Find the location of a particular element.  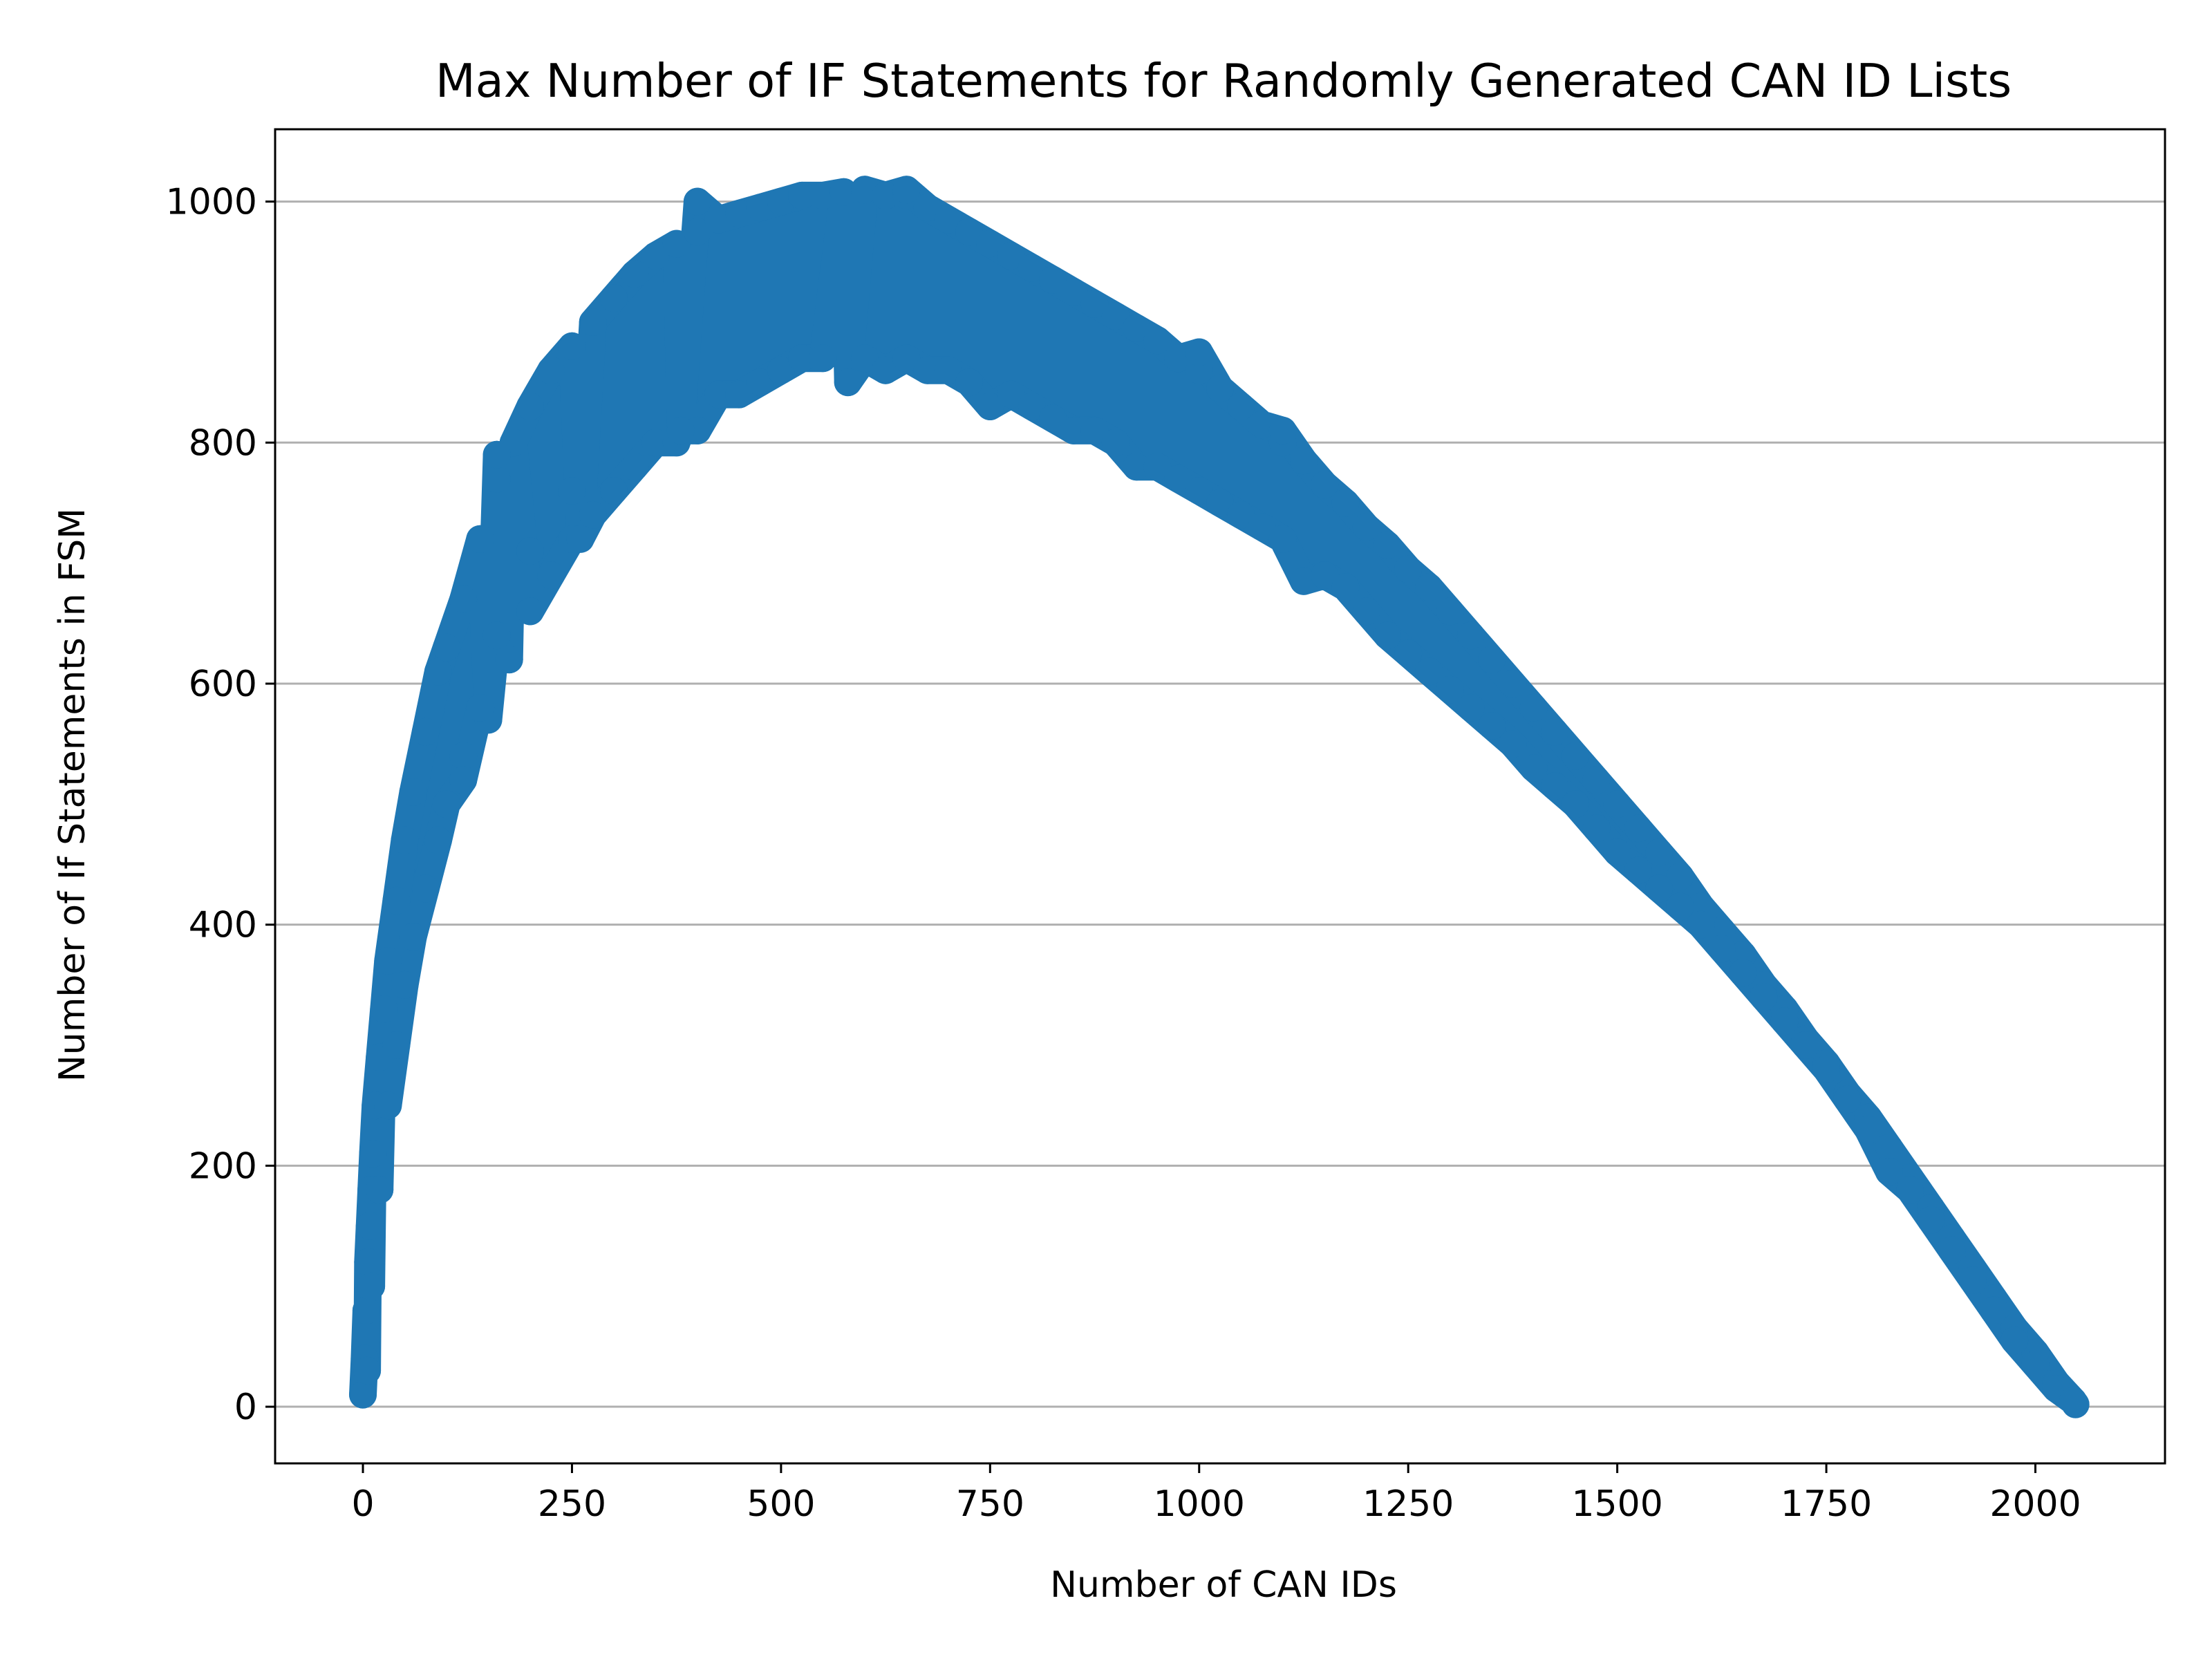

x-axis-title: Number of CAN IDs is located at coordinates (1223, 1585).